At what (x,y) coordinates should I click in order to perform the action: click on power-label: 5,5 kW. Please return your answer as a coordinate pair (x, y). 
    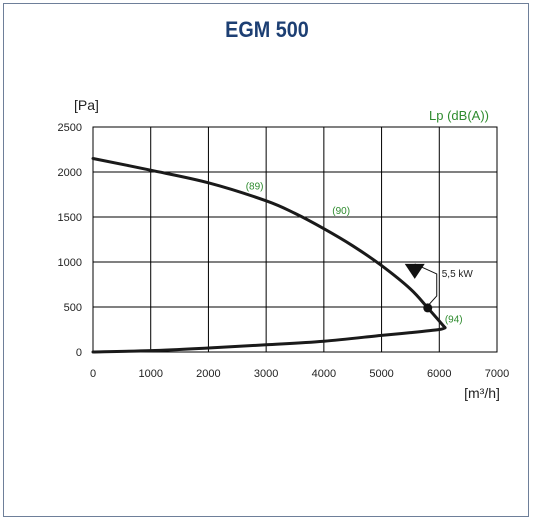
    Looking at the image, I should click on (458, 274).